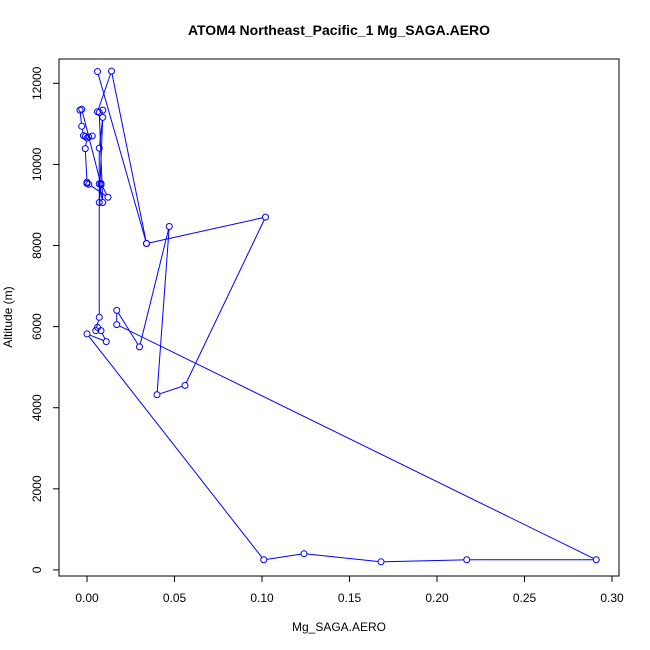  Describe the element at coordinates (37, 407) in the screenshot. I see `y-tick-label: 4000` at that location.